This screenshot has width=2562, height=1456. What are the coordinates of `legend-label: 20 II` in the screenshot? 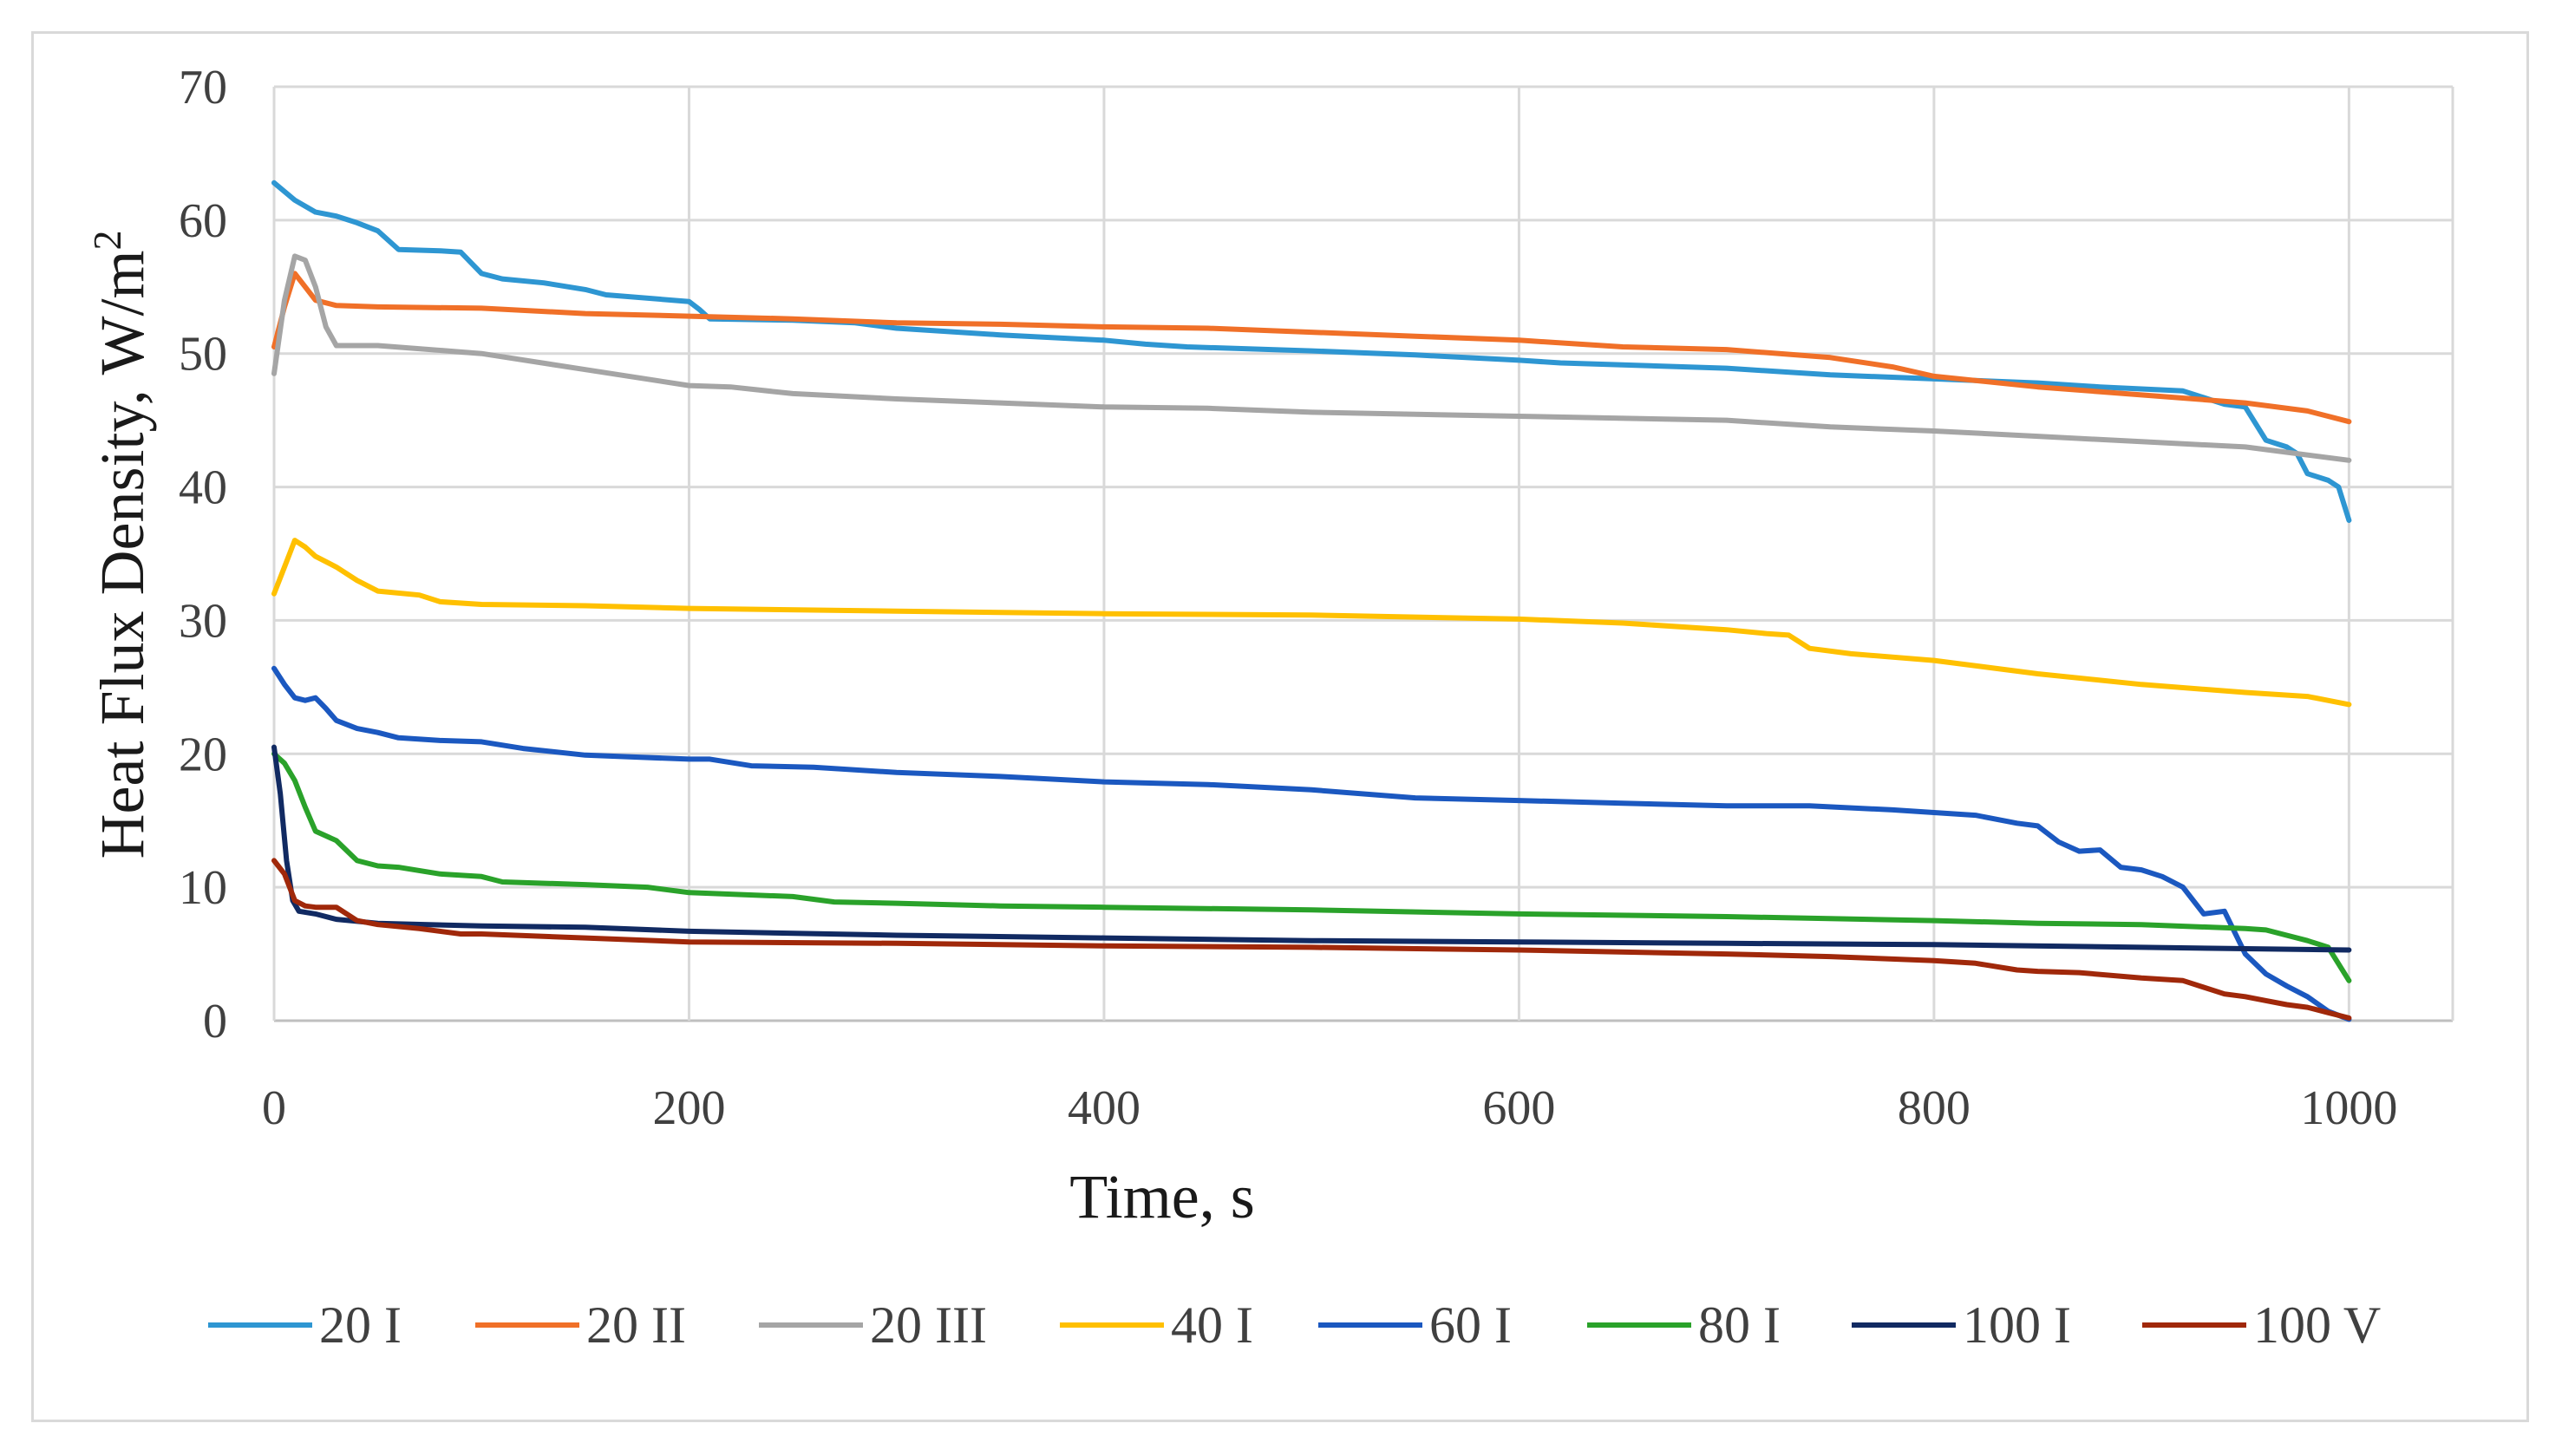 It's located at (636, 1325).